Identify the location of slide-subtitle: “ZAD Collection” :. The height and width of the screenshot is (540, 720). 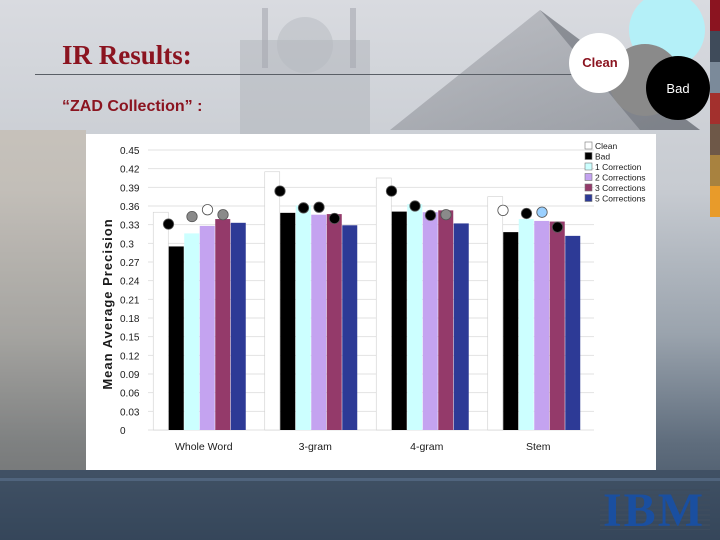
(132, 106).